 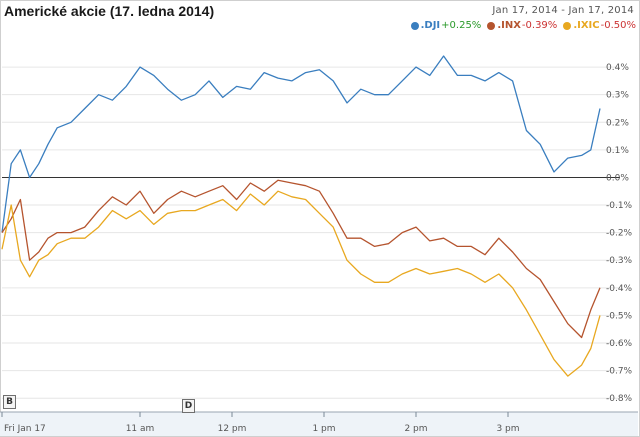 What do you see at coordinates (9, 402) in the screenshot?
I see `event-marker-b: B` at bounding box center [9, 402].